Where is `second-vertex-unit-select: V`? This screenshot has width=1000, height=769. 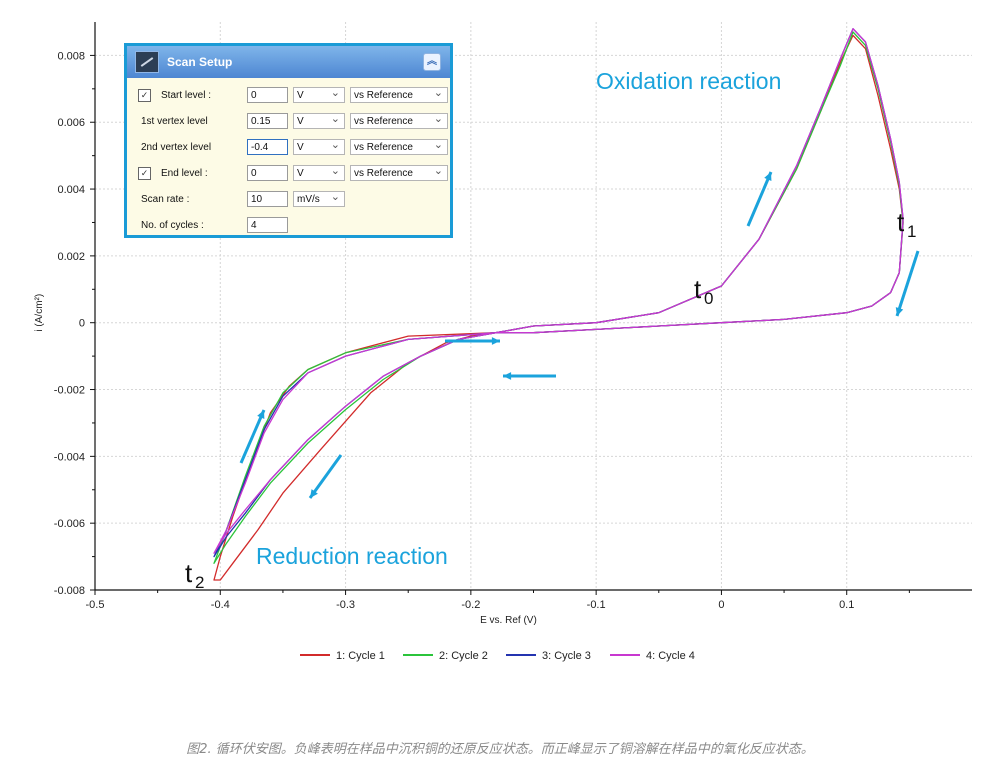 second-vertex-unit-select: V is located at coordinates (319, 146).